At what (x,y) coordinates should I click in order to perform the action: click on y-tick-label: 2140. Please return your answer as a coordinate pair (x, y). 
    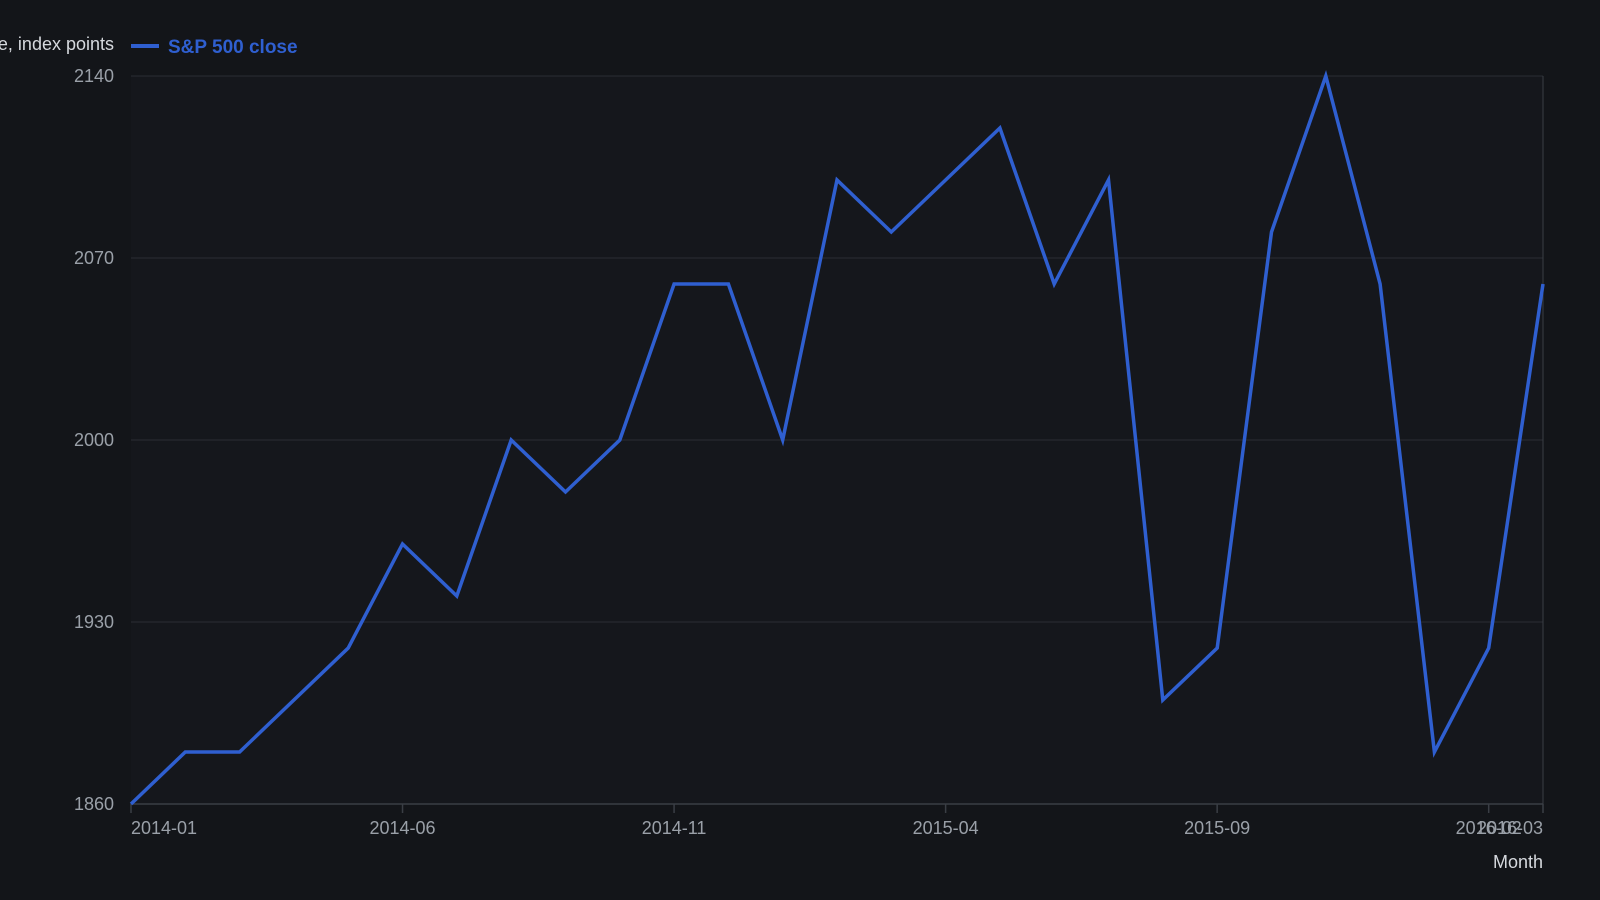
    Looking at the image, I should click on (94, 76).